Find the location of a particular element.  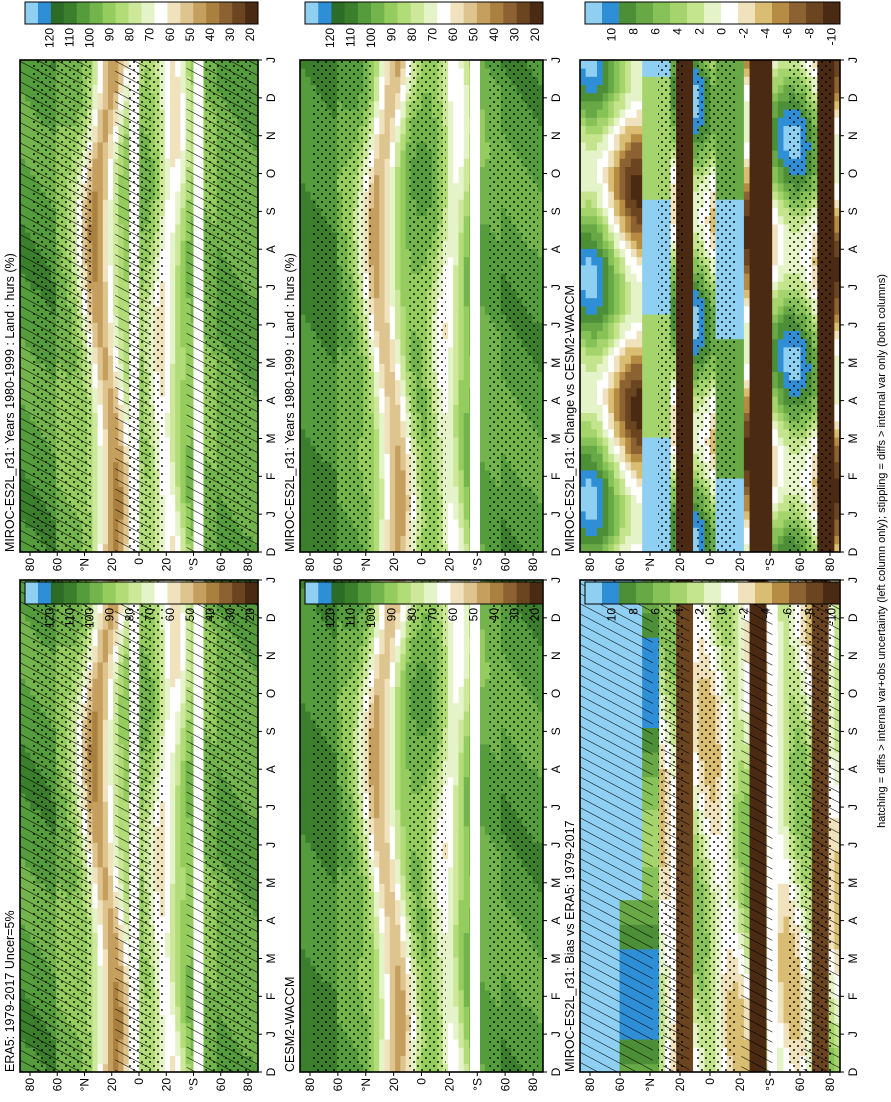

colorbar-label: 80 is located at coordinates (130, 35).